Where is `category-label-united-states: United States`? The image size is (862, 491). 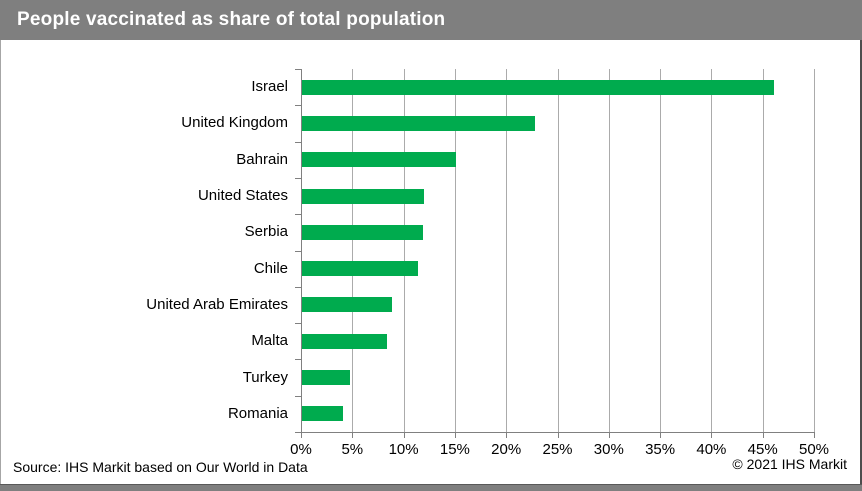
category-label-united-states: United States is located at coordinates (242, 196).